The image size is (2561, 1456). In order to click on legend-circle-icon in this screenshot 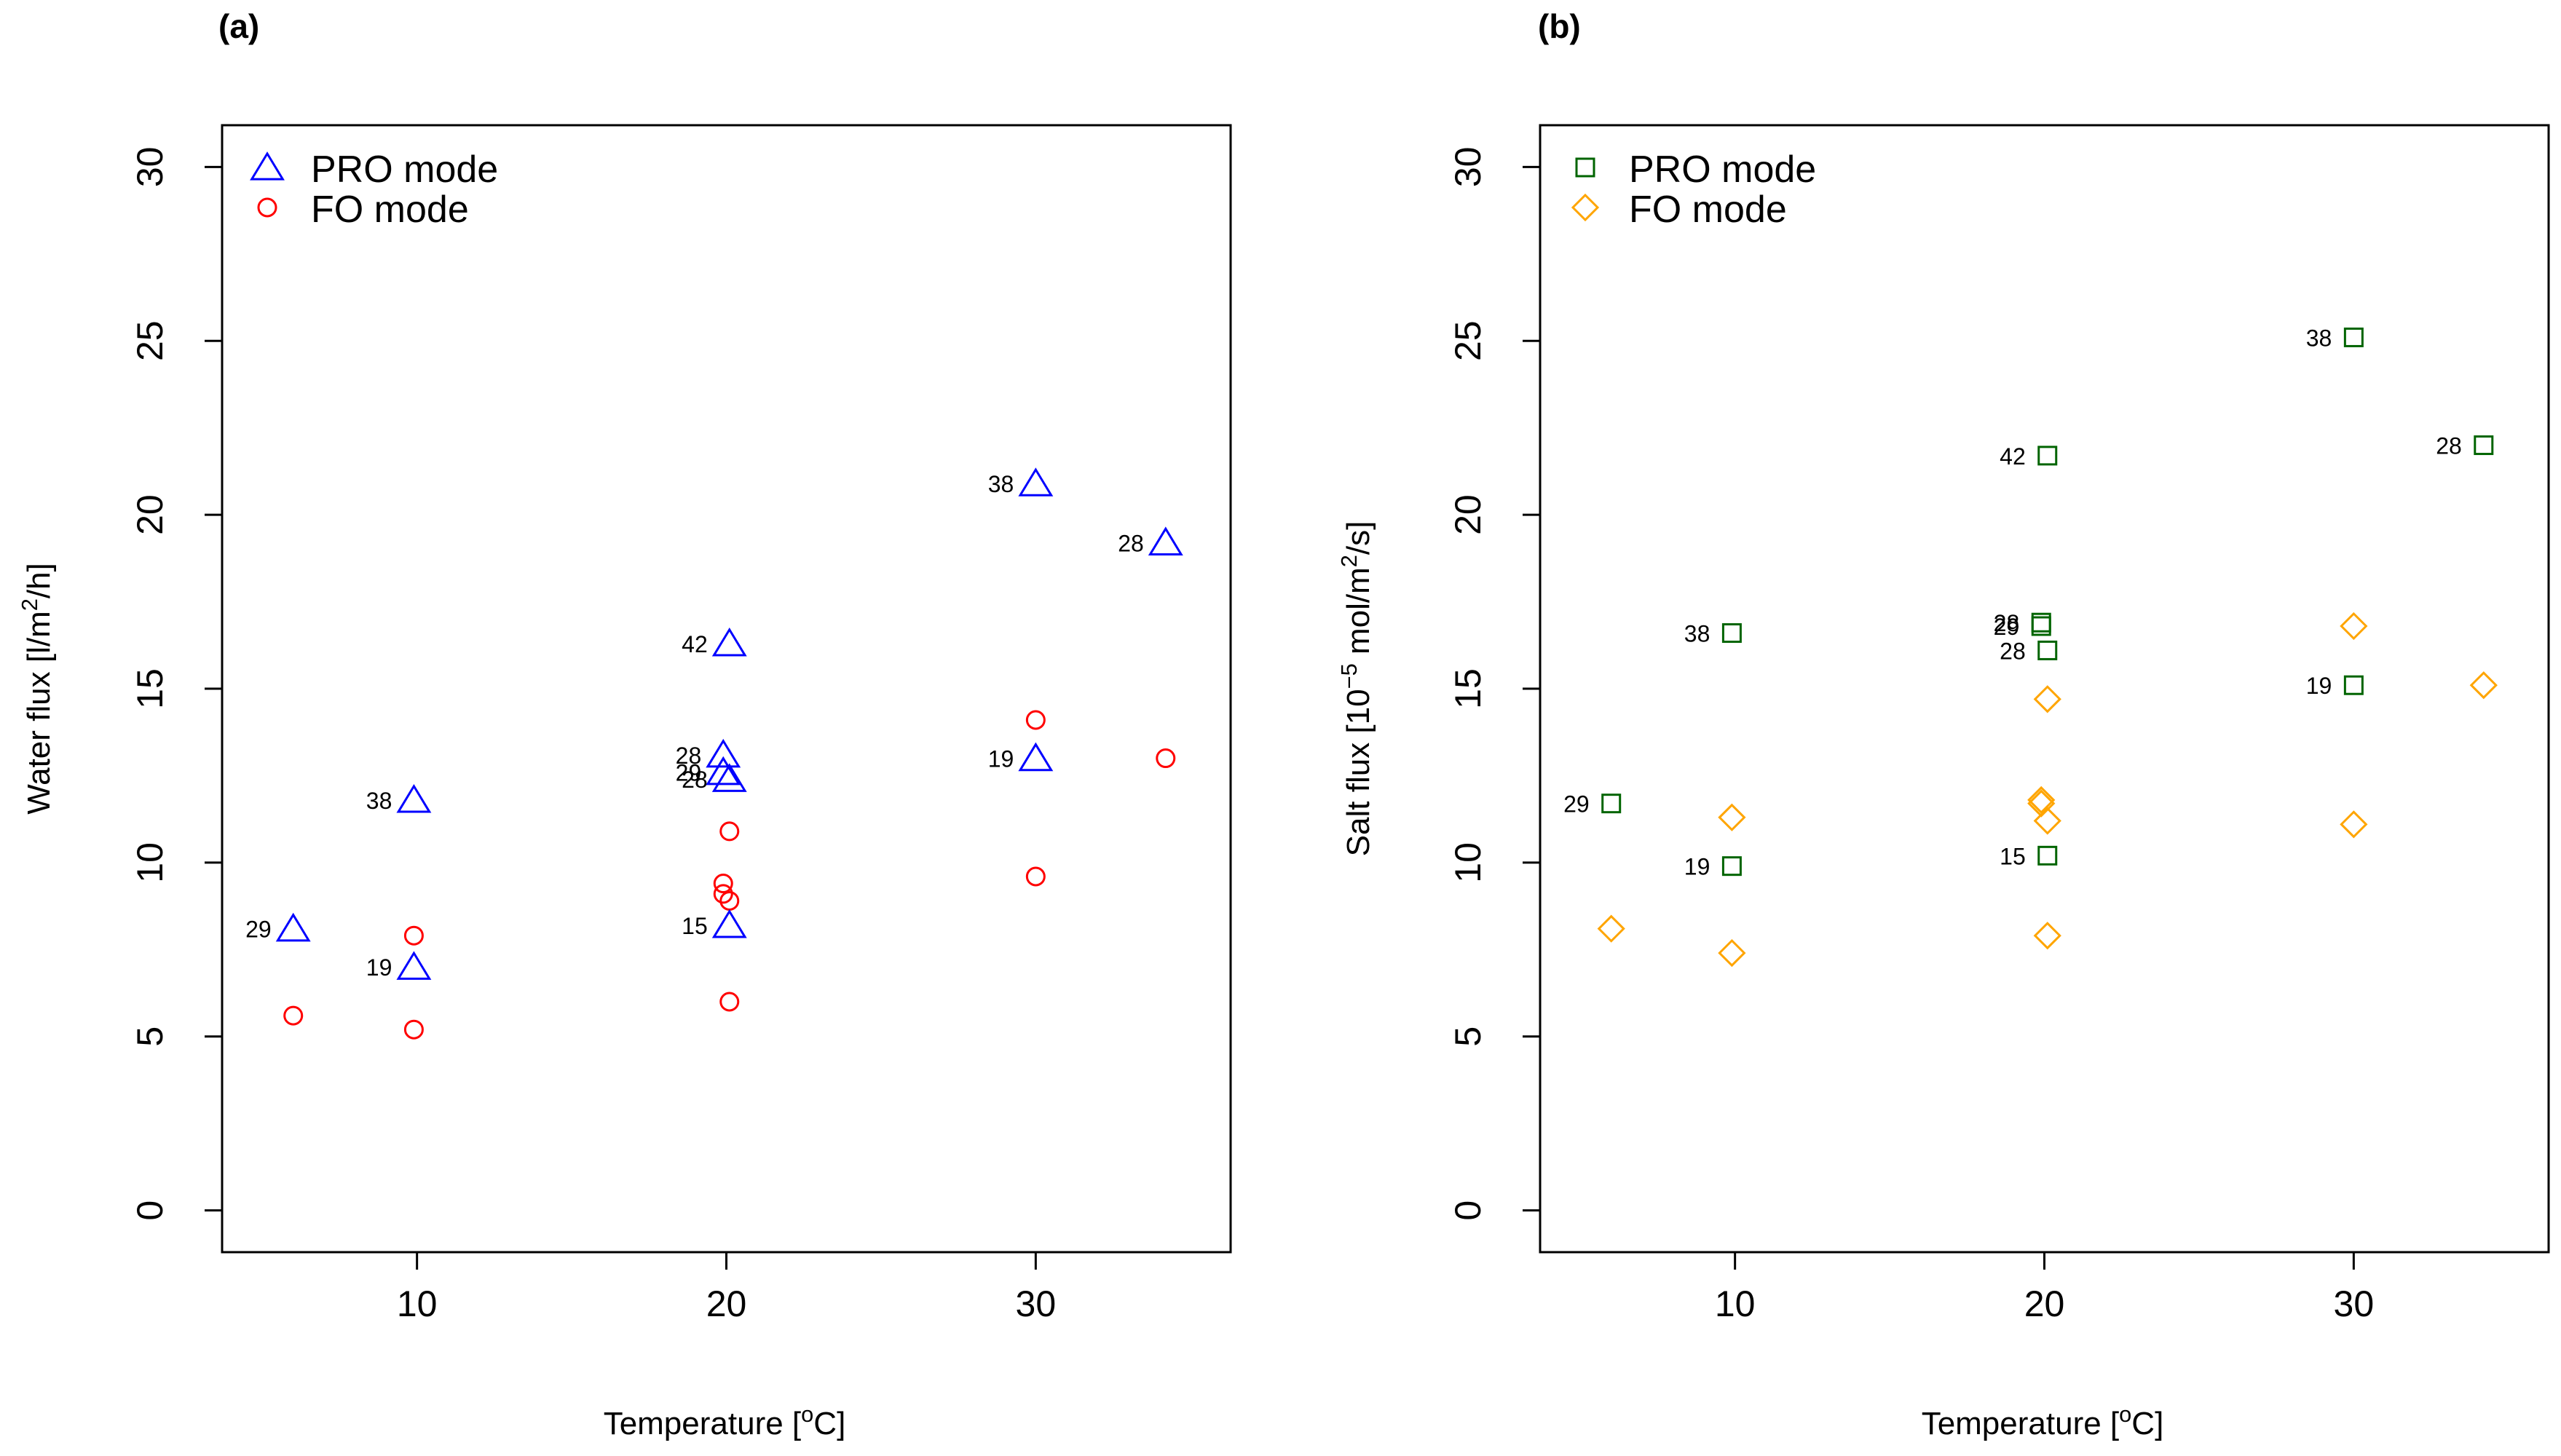, I will do `click(267, 207)`.